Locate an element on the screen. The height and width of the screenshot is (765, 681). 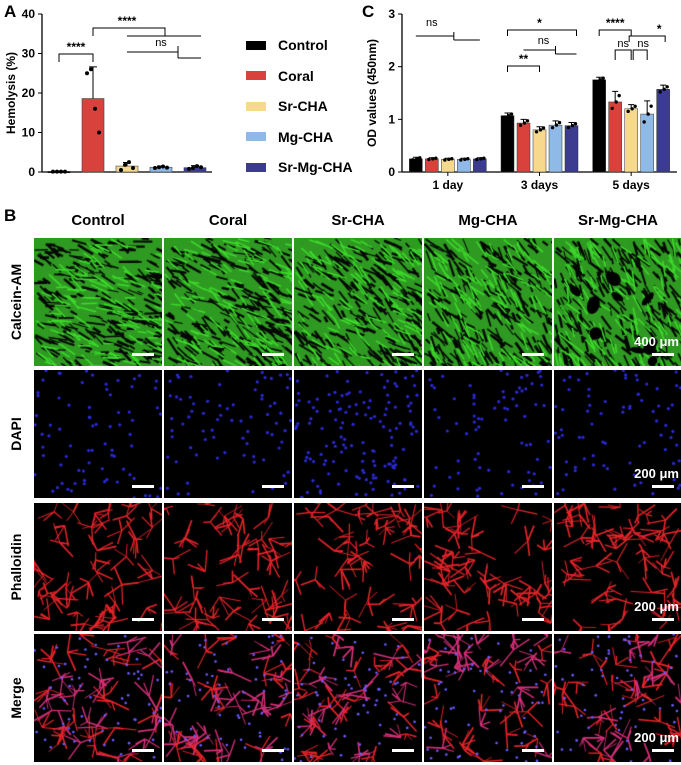
y-tick-label: 3 is located at coordinates (391, 14).